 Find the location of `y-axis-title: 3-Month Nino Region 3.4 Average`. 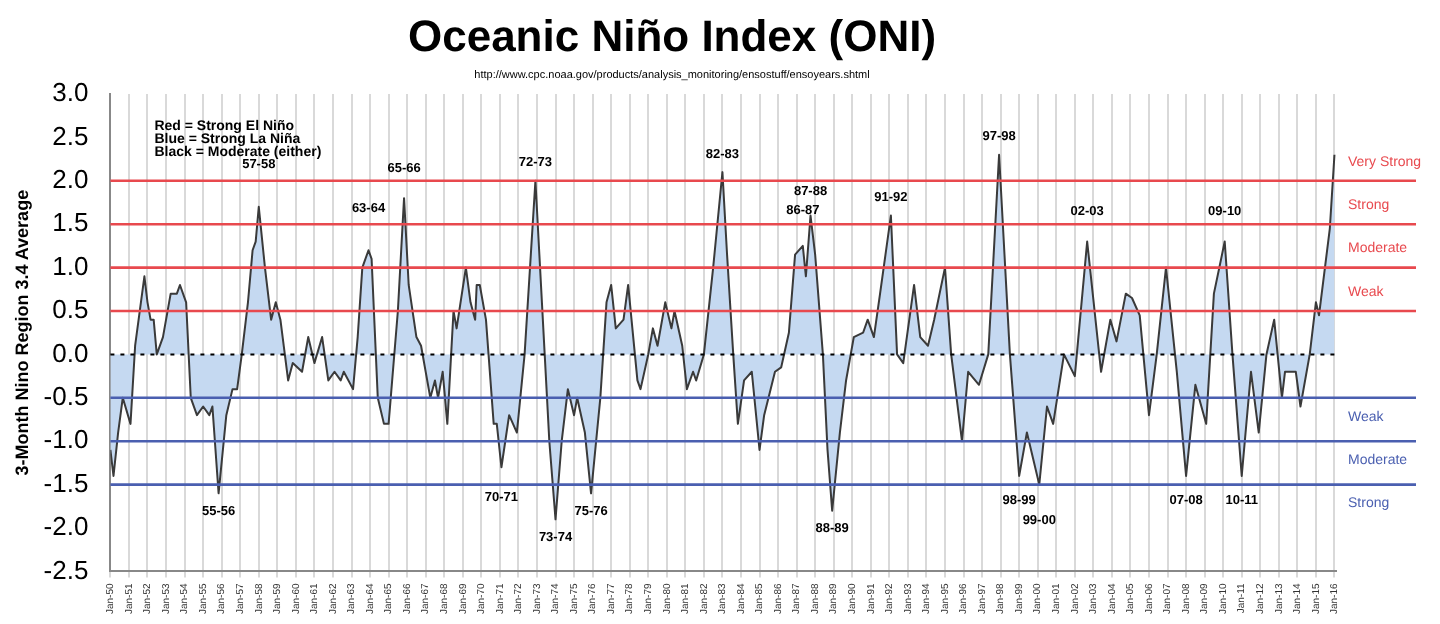

y-axis-title: 3-Month Nino Region 3.4 Average is located at coordinates (21, 332).